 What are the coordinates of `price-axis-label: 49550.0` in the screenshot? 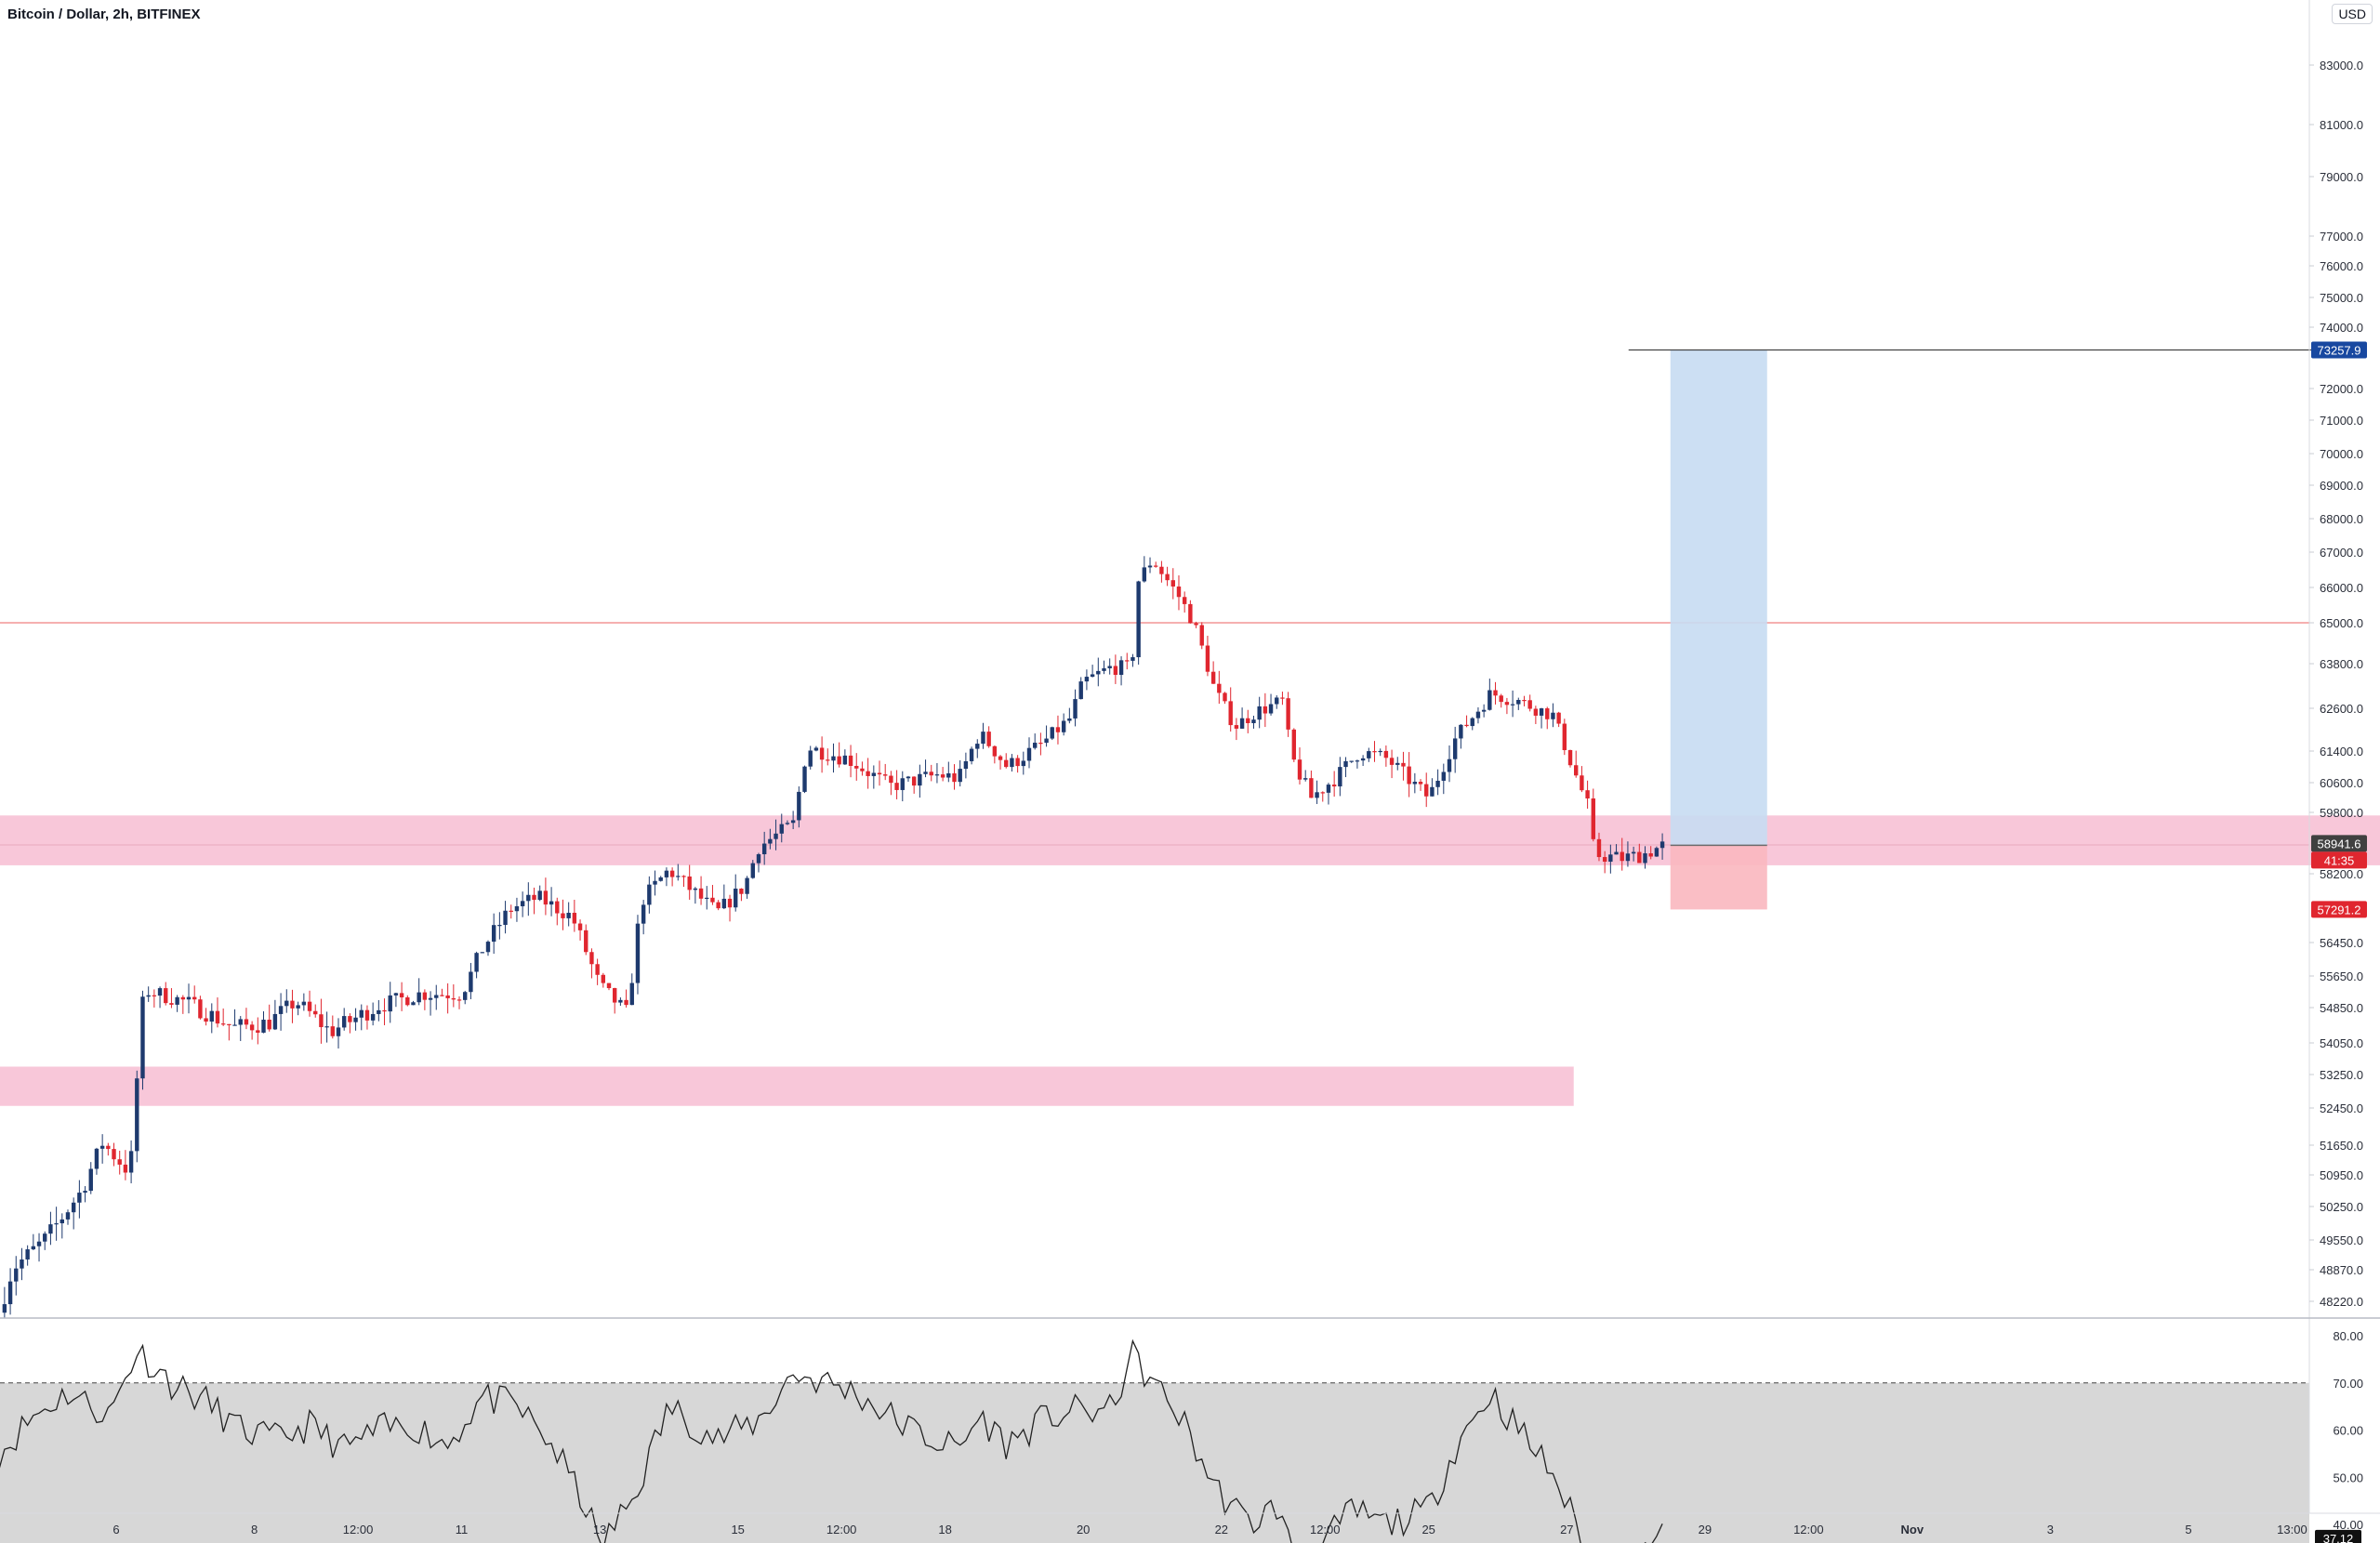 It's located at (2341, 1240).